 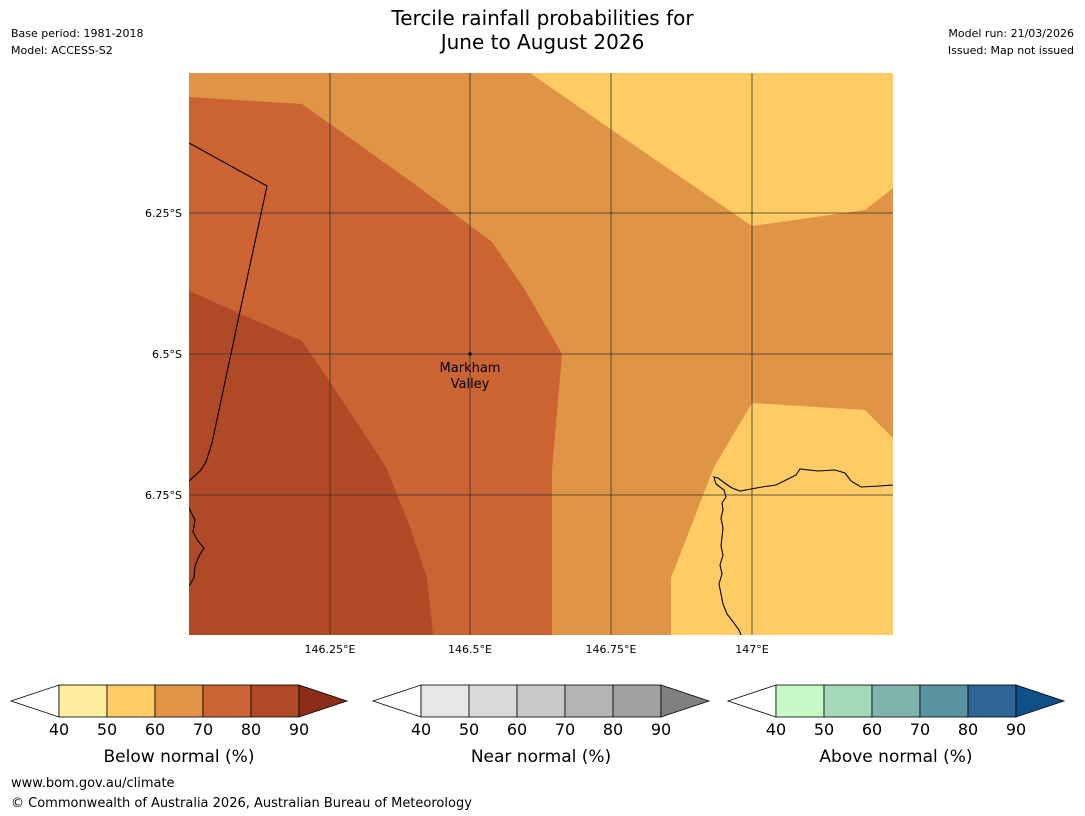 I want to click on zone-50-60-southeast, so click(x=782, y=519).